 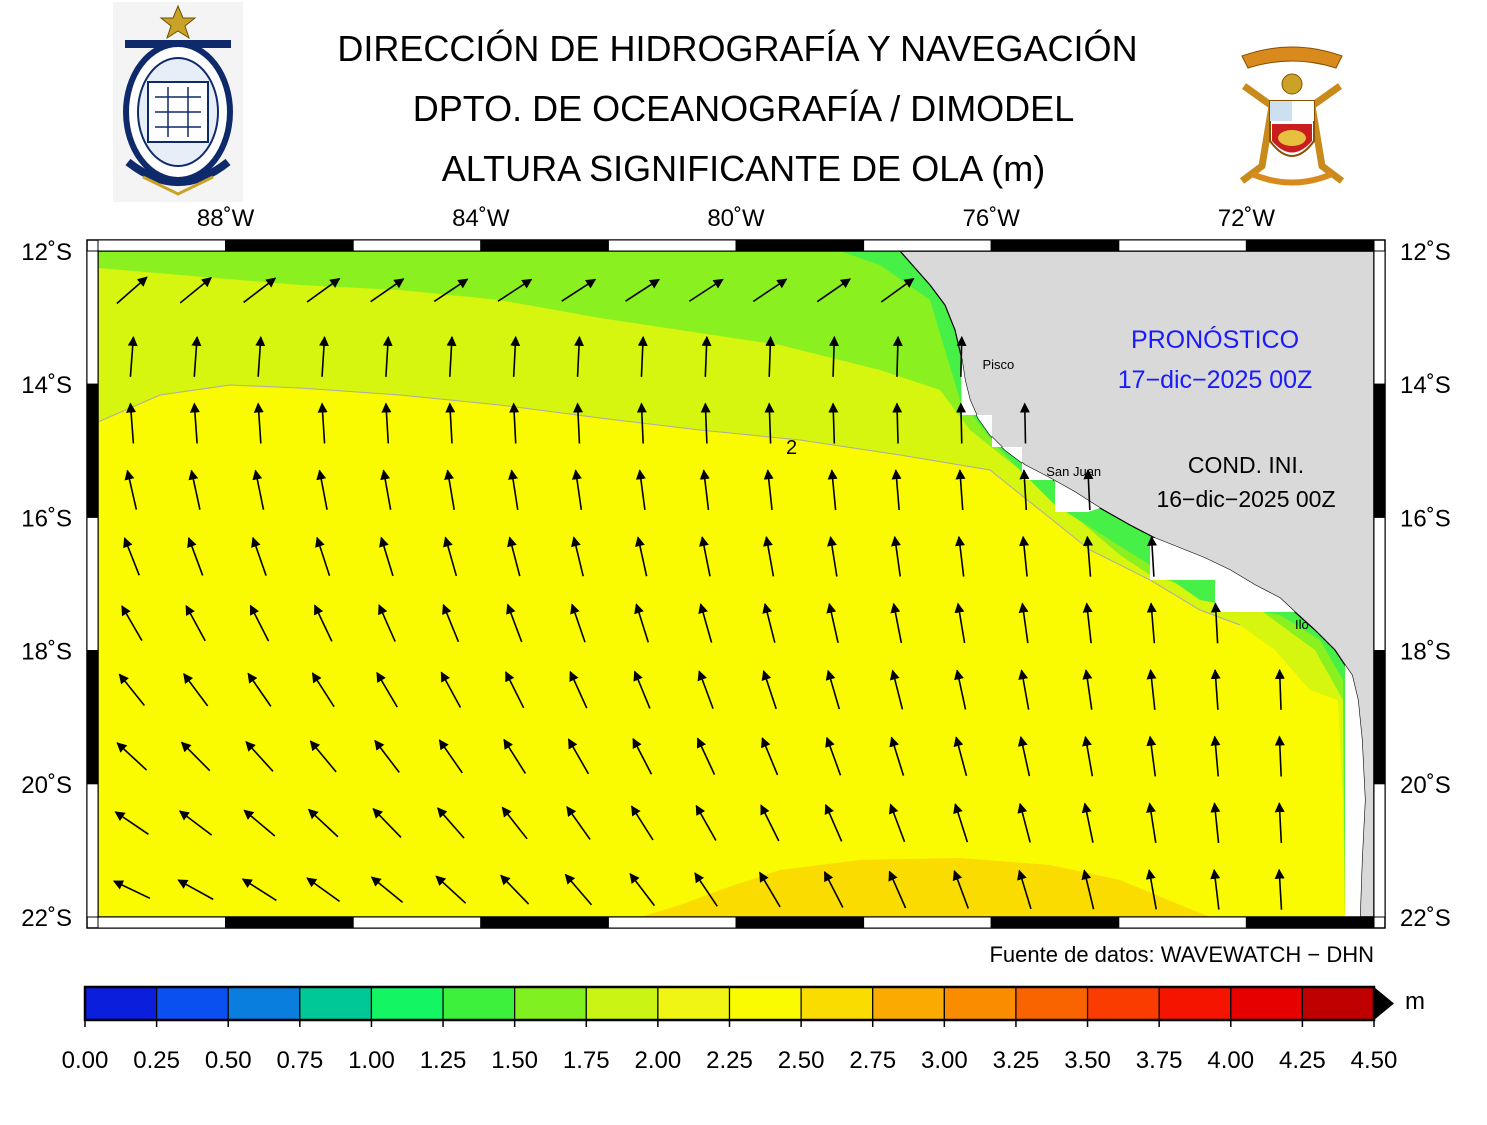 What do you see at coordinates (1425, 252) in the screenshot?
I see `lat-label-right: 12˚S` at bounding box center [1425, 252].